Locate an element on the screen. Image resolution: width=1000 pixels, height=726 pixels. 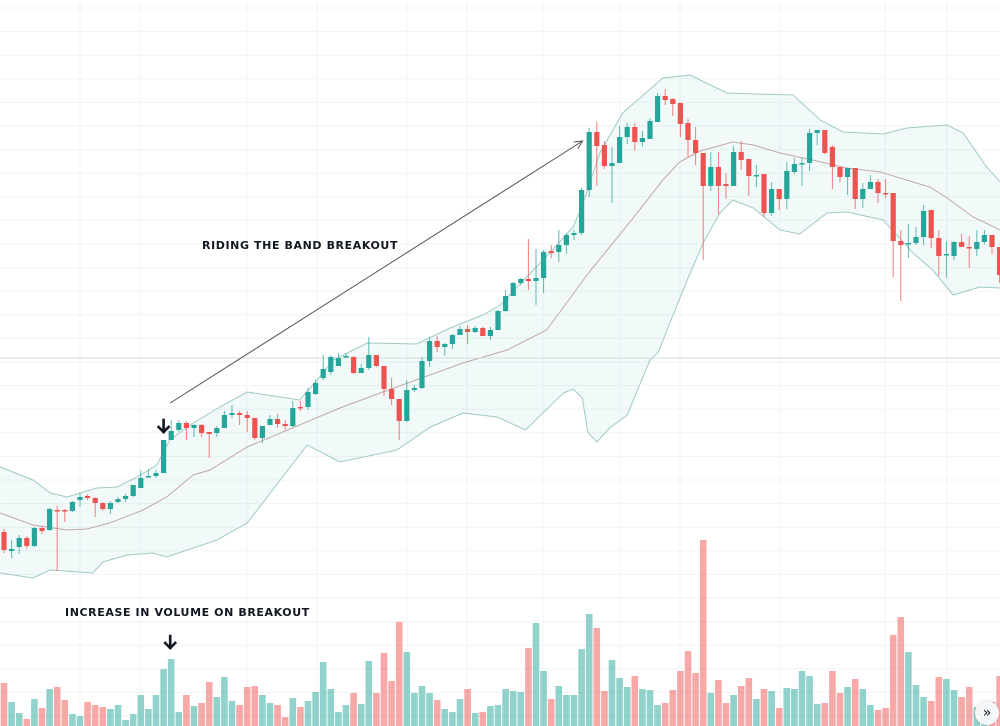
trend-arrow-head-icon is located at coordinates (578, 144).